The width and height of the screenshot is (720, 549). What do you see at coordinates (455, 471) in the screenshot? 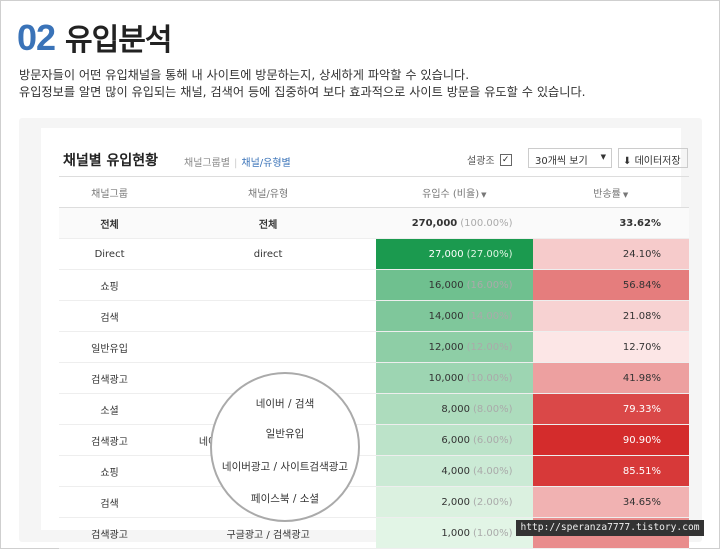
I see `inflow-count: 4,000` at bounding box center [455, 471].